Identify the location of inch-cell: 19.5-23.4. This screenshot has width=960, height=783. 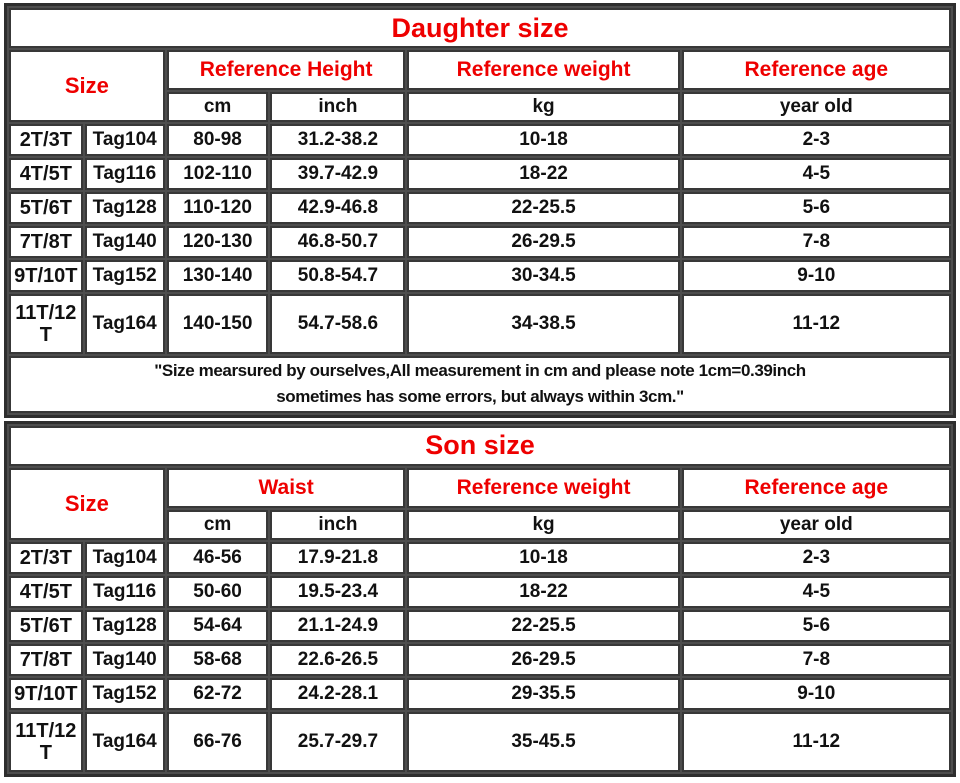
(338, 591).